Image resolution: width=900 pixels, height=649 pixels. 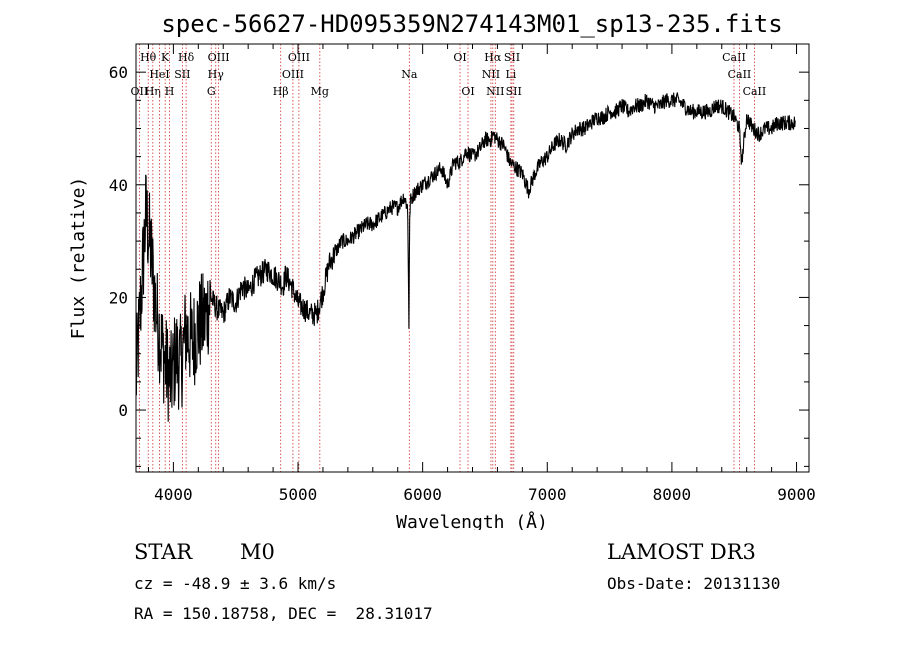 I want to click on line-label-15: Na, so click(x=409, y=74).